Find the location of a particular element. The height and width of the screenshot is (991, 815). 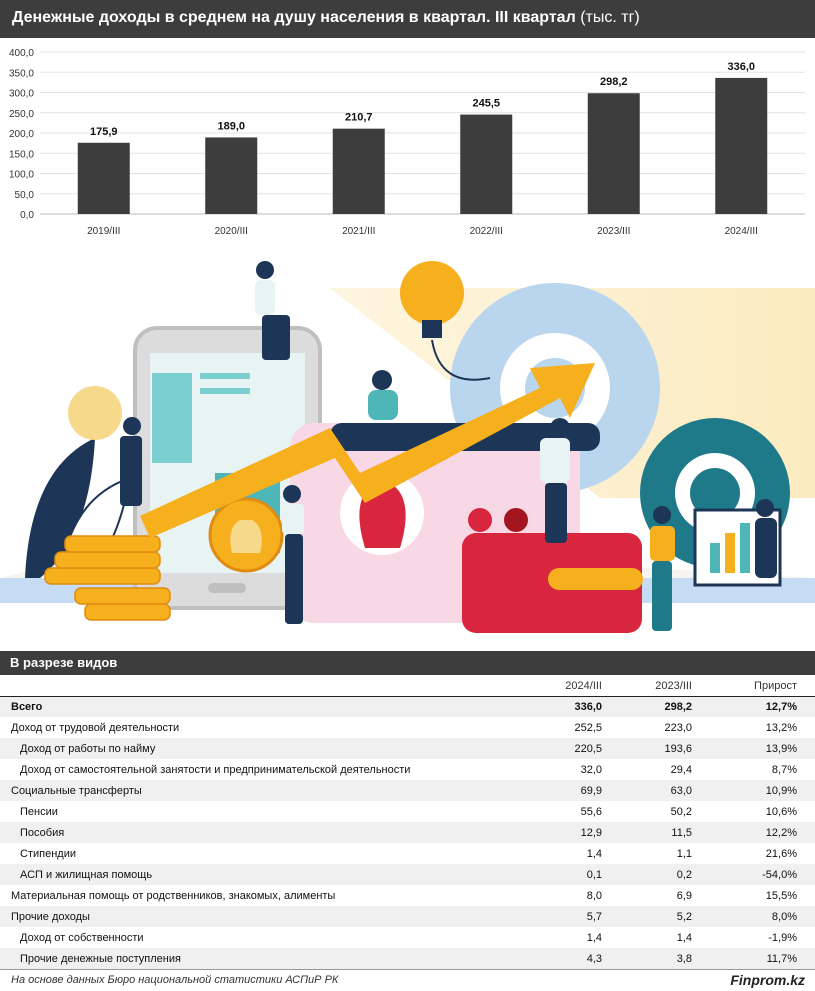

row-value-2024: 12,9 is located at coordinates (565, 832).